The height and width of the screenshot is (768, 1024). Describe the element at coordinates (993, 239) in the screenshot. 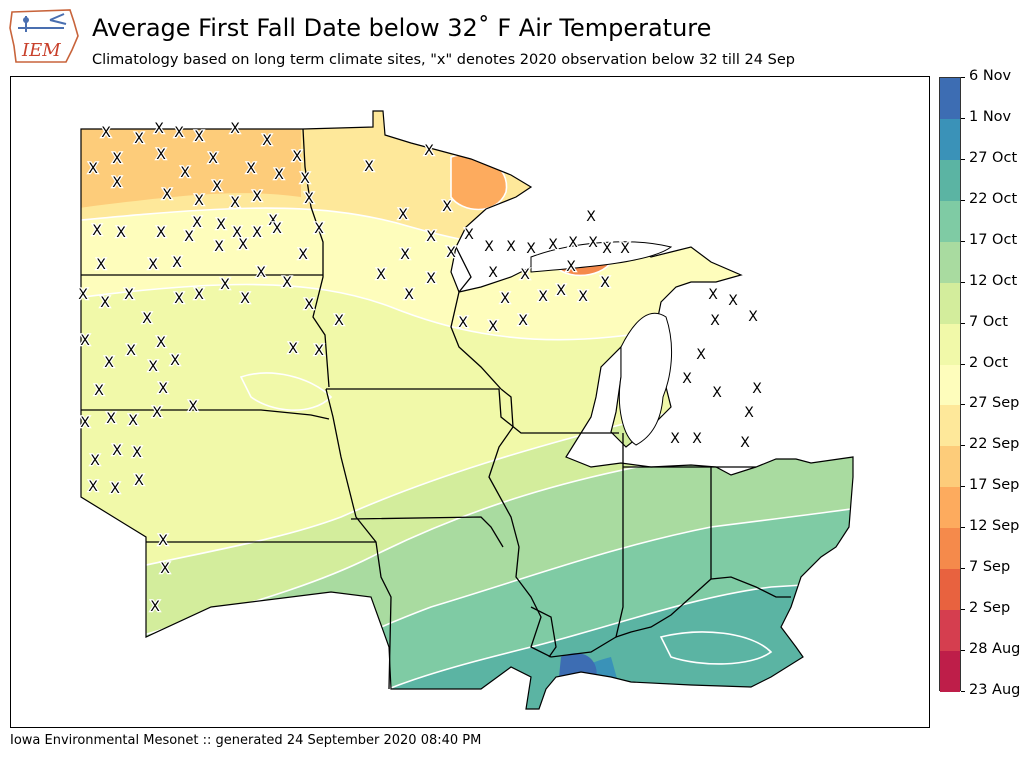

I see `colorbar-label: 17 Oct` at that location.